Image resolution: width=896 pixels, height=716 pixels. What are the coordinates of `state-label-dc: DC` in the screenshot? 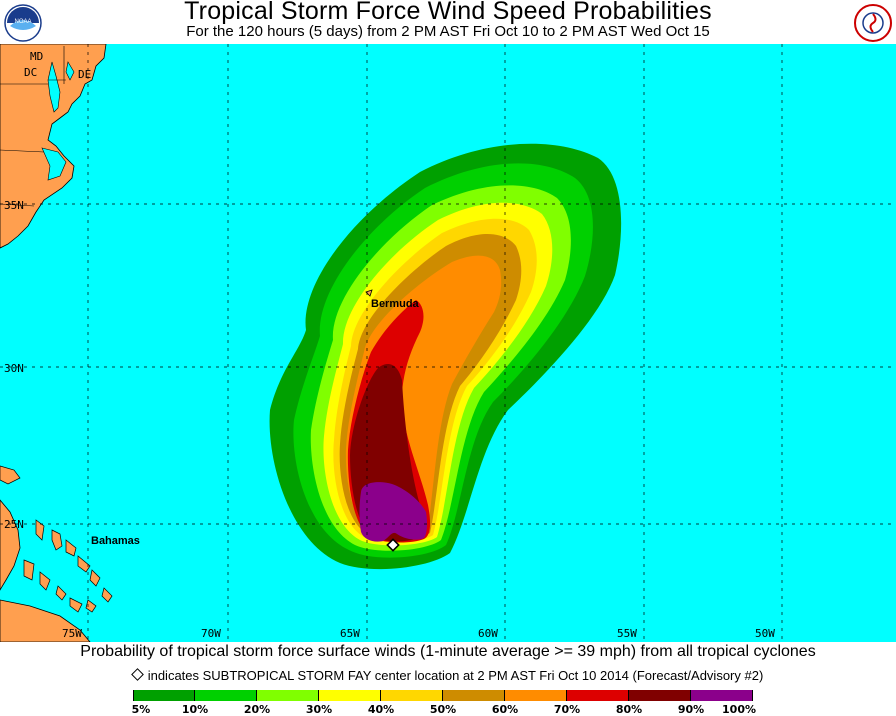 It's located at (30, 72).